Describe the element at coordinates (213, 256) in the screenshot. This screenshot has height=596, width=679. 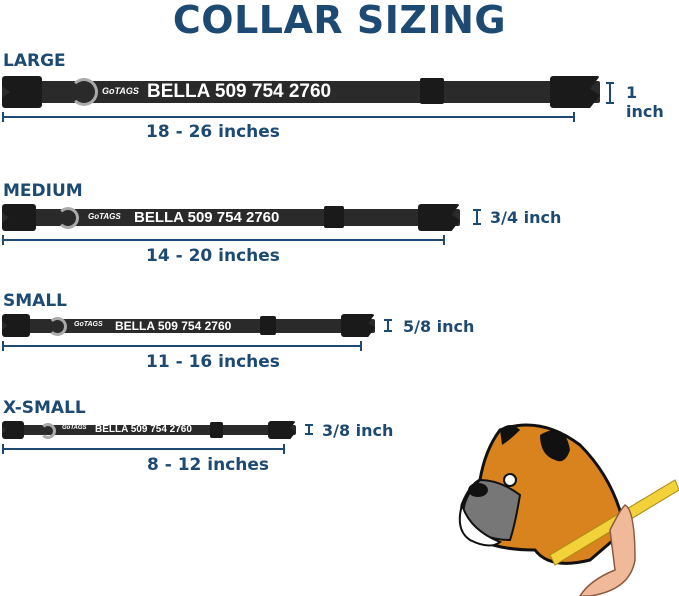
I see `range-medium: 14 - 20 inches` at that location.